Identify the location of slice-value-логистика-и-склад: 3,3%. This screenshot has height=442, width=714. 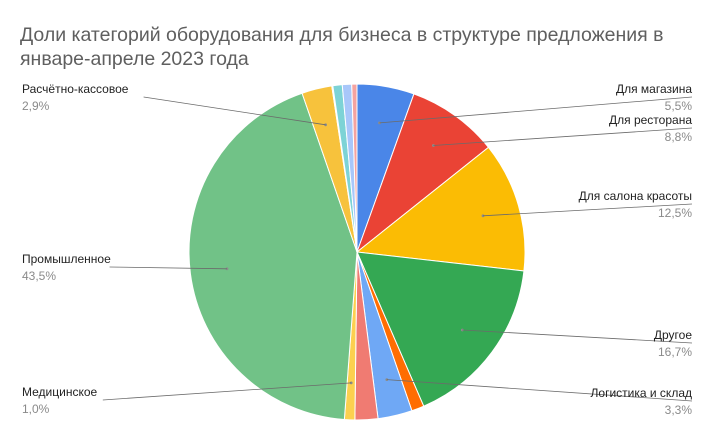
(679, 410).